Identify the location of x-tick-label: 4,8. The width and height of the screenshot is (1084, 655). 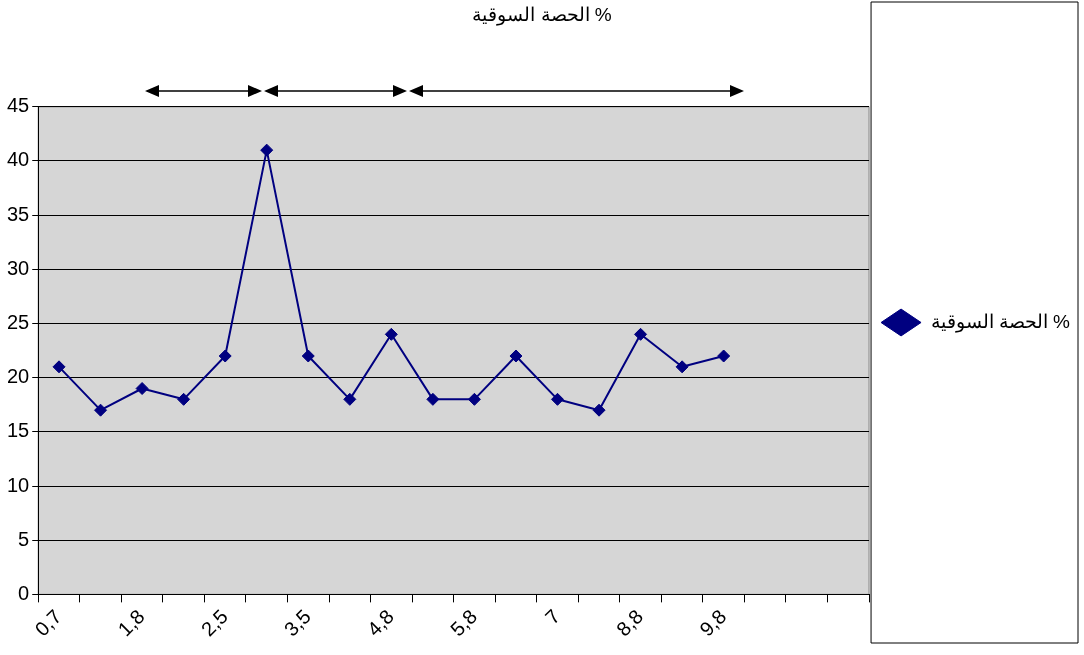
(380, 623).